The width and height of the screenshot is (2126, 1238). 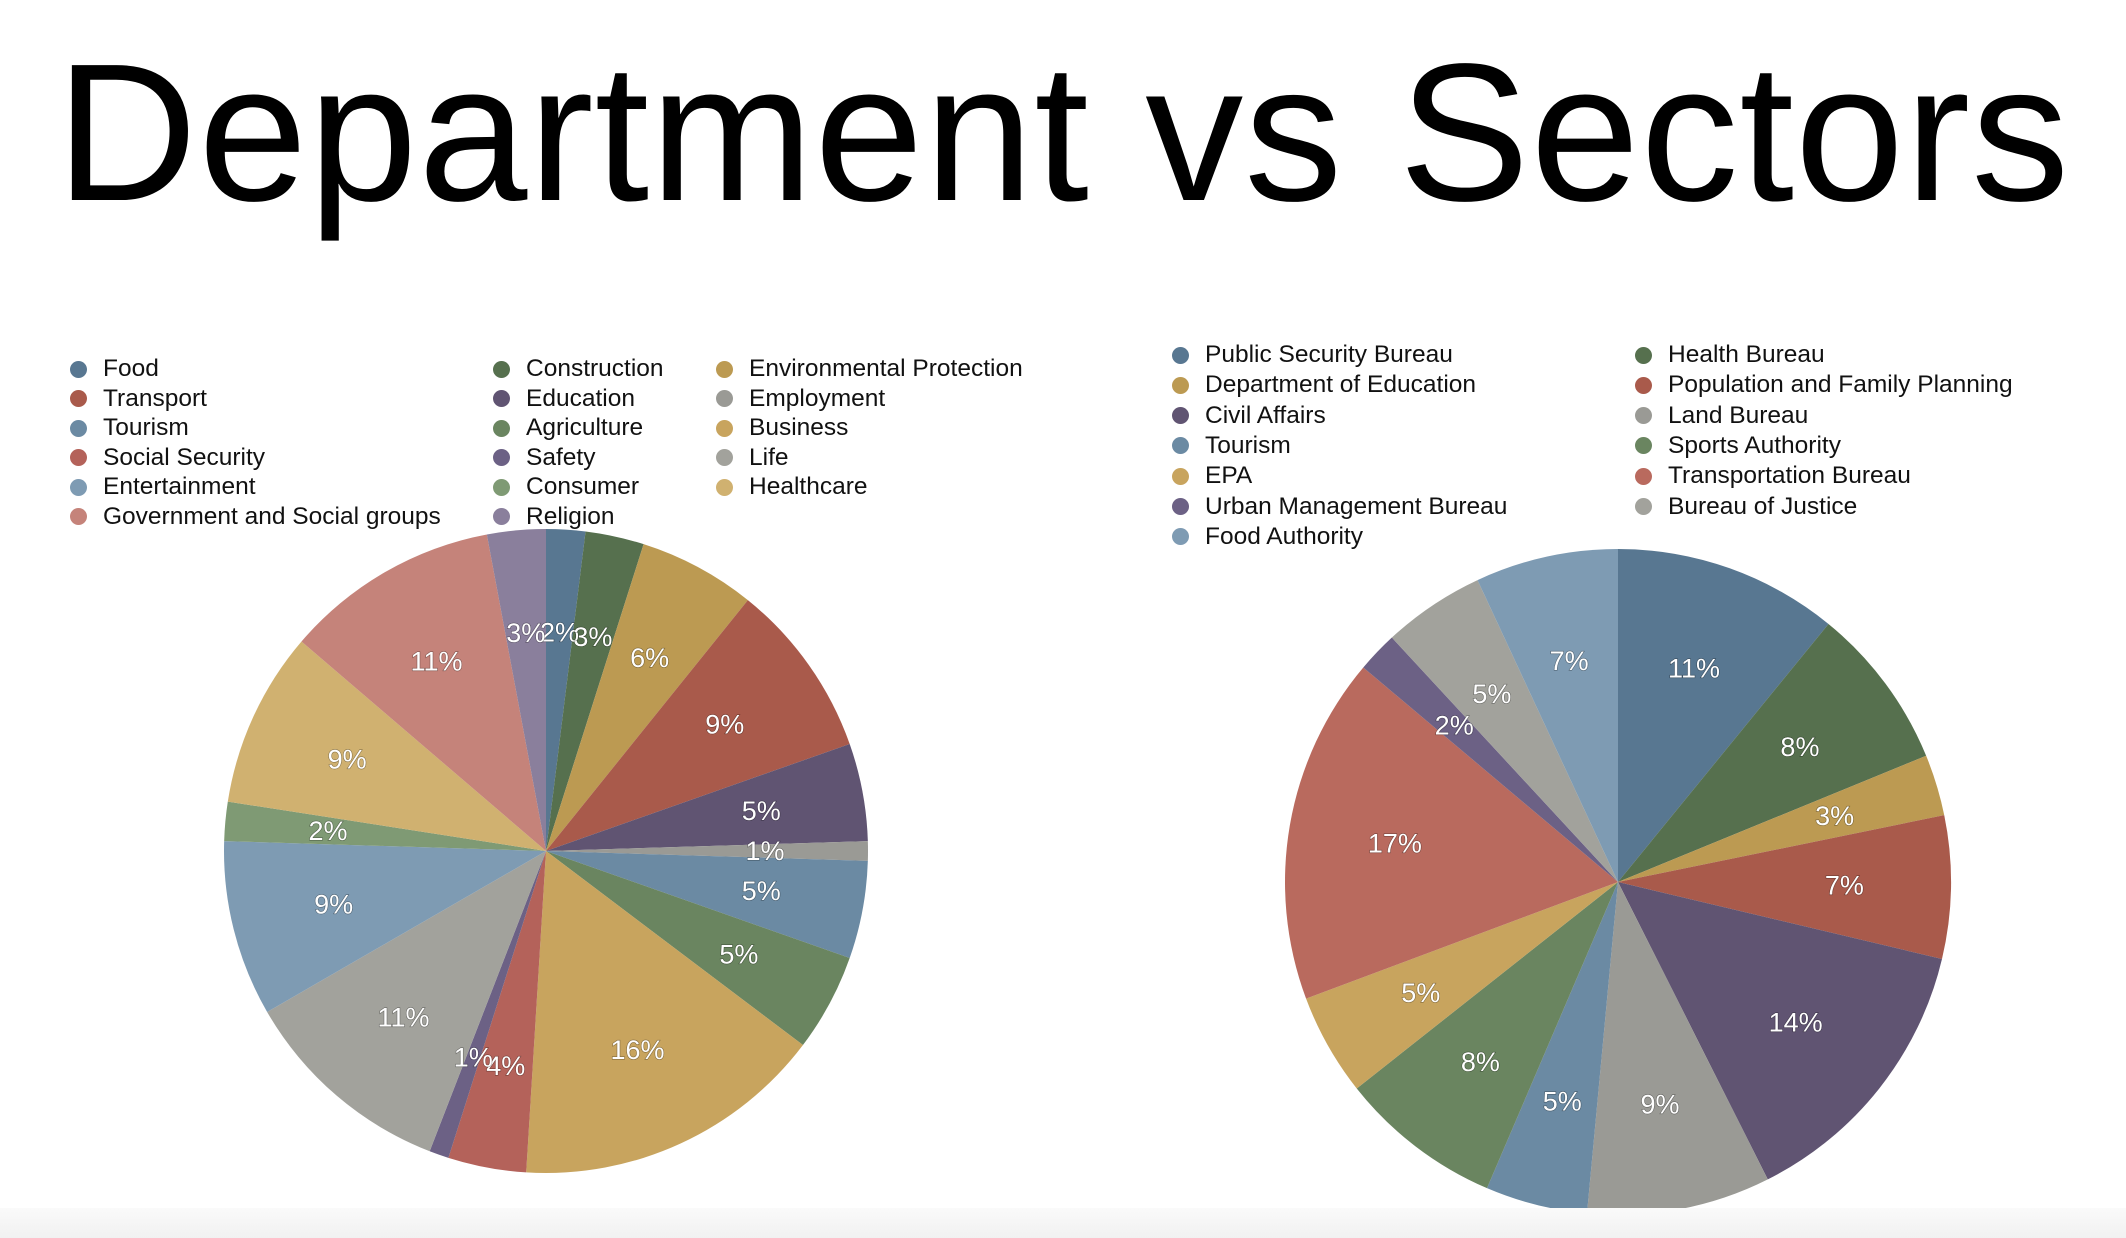 I want to click on legend-item-sports-authority: Sports Authority, so click(x=1738, y=446).